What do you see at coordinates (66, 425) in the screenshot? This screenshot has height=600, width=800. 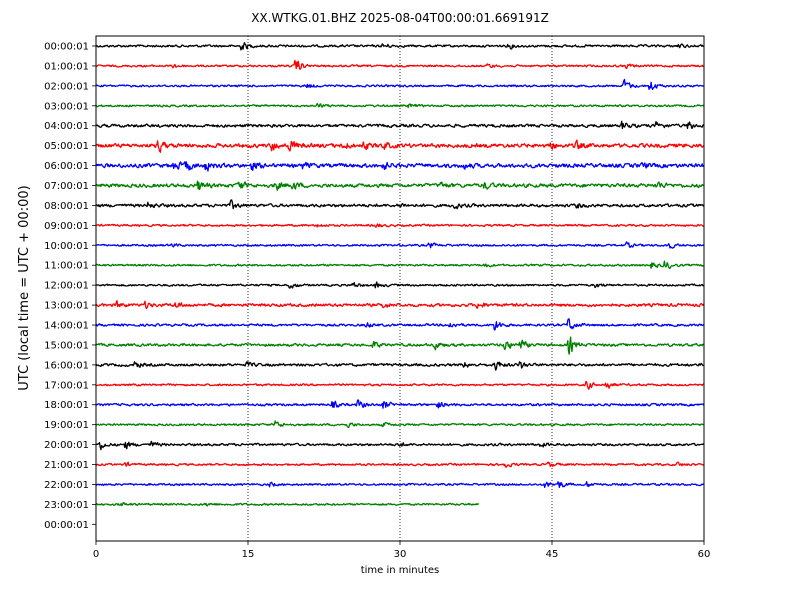 I see `y-tick-label: 19:00:01` at bounding box center [66, 425].